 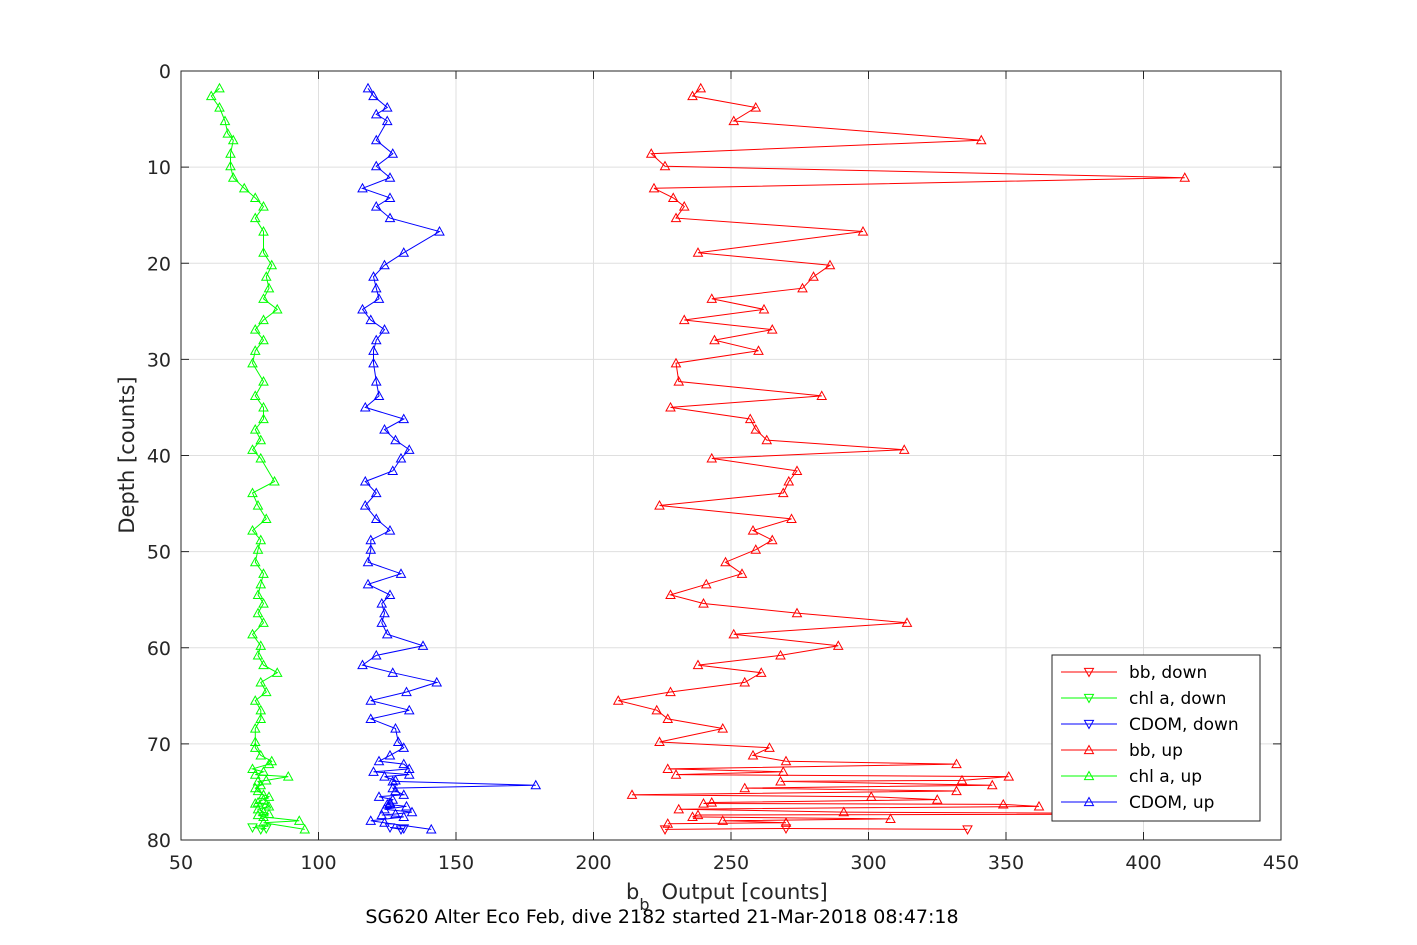 What do you see at coordinates (1171, 803) in the screenshot?
I see `legend-label: CDOM, up` at bounding box center [1171, 803].